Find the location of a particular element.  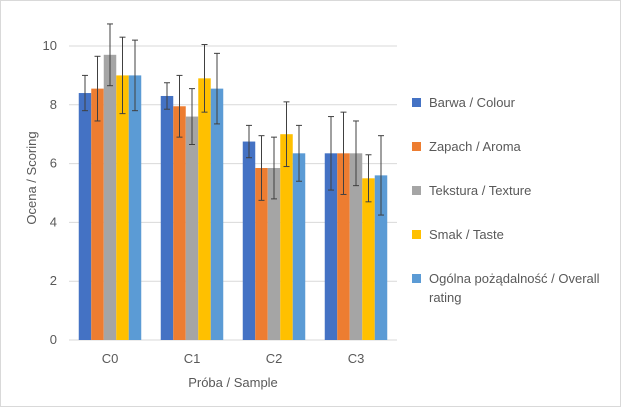

legend-label: Smak / Taste is located at coordinates (466, 234).